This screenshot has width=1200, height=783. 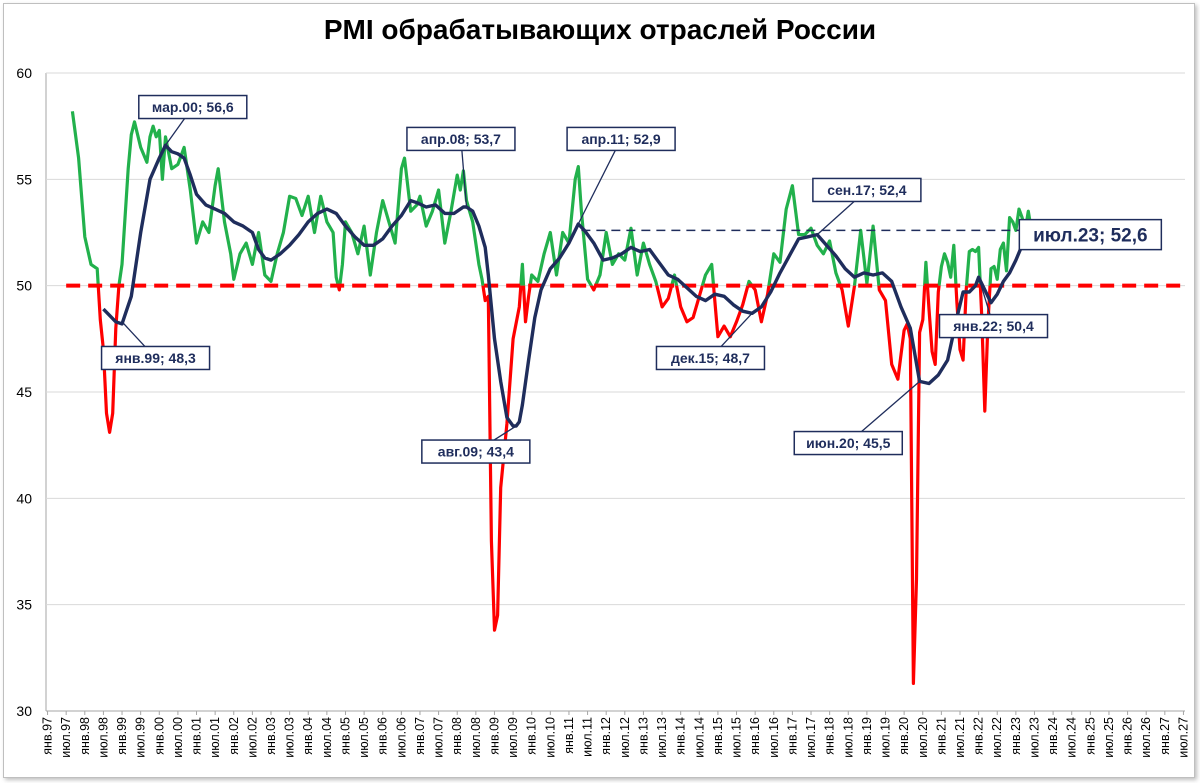 What do you see at coordinates (792, 736) in the screenshot?
I see `x-tick-label: янв.17` at bounding box center [792, 736].